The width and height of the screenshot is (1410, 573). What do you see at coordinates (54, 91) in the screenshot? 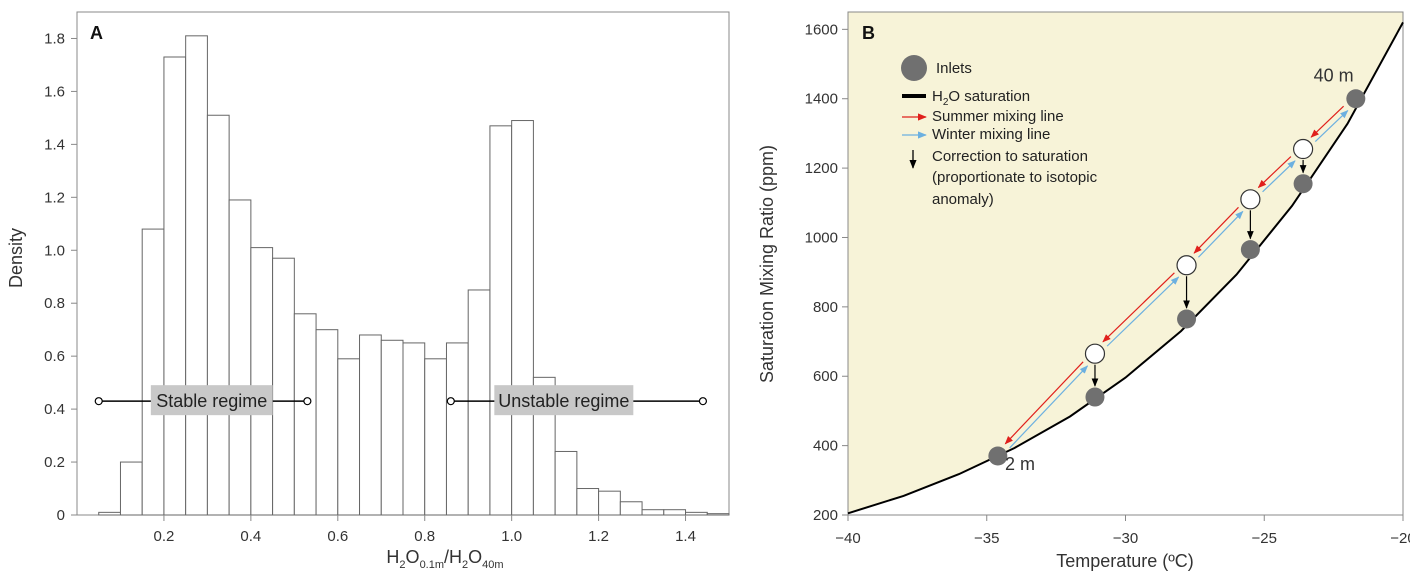
I see `y-tick-label: 1.6` at bounding box center [54, 91].